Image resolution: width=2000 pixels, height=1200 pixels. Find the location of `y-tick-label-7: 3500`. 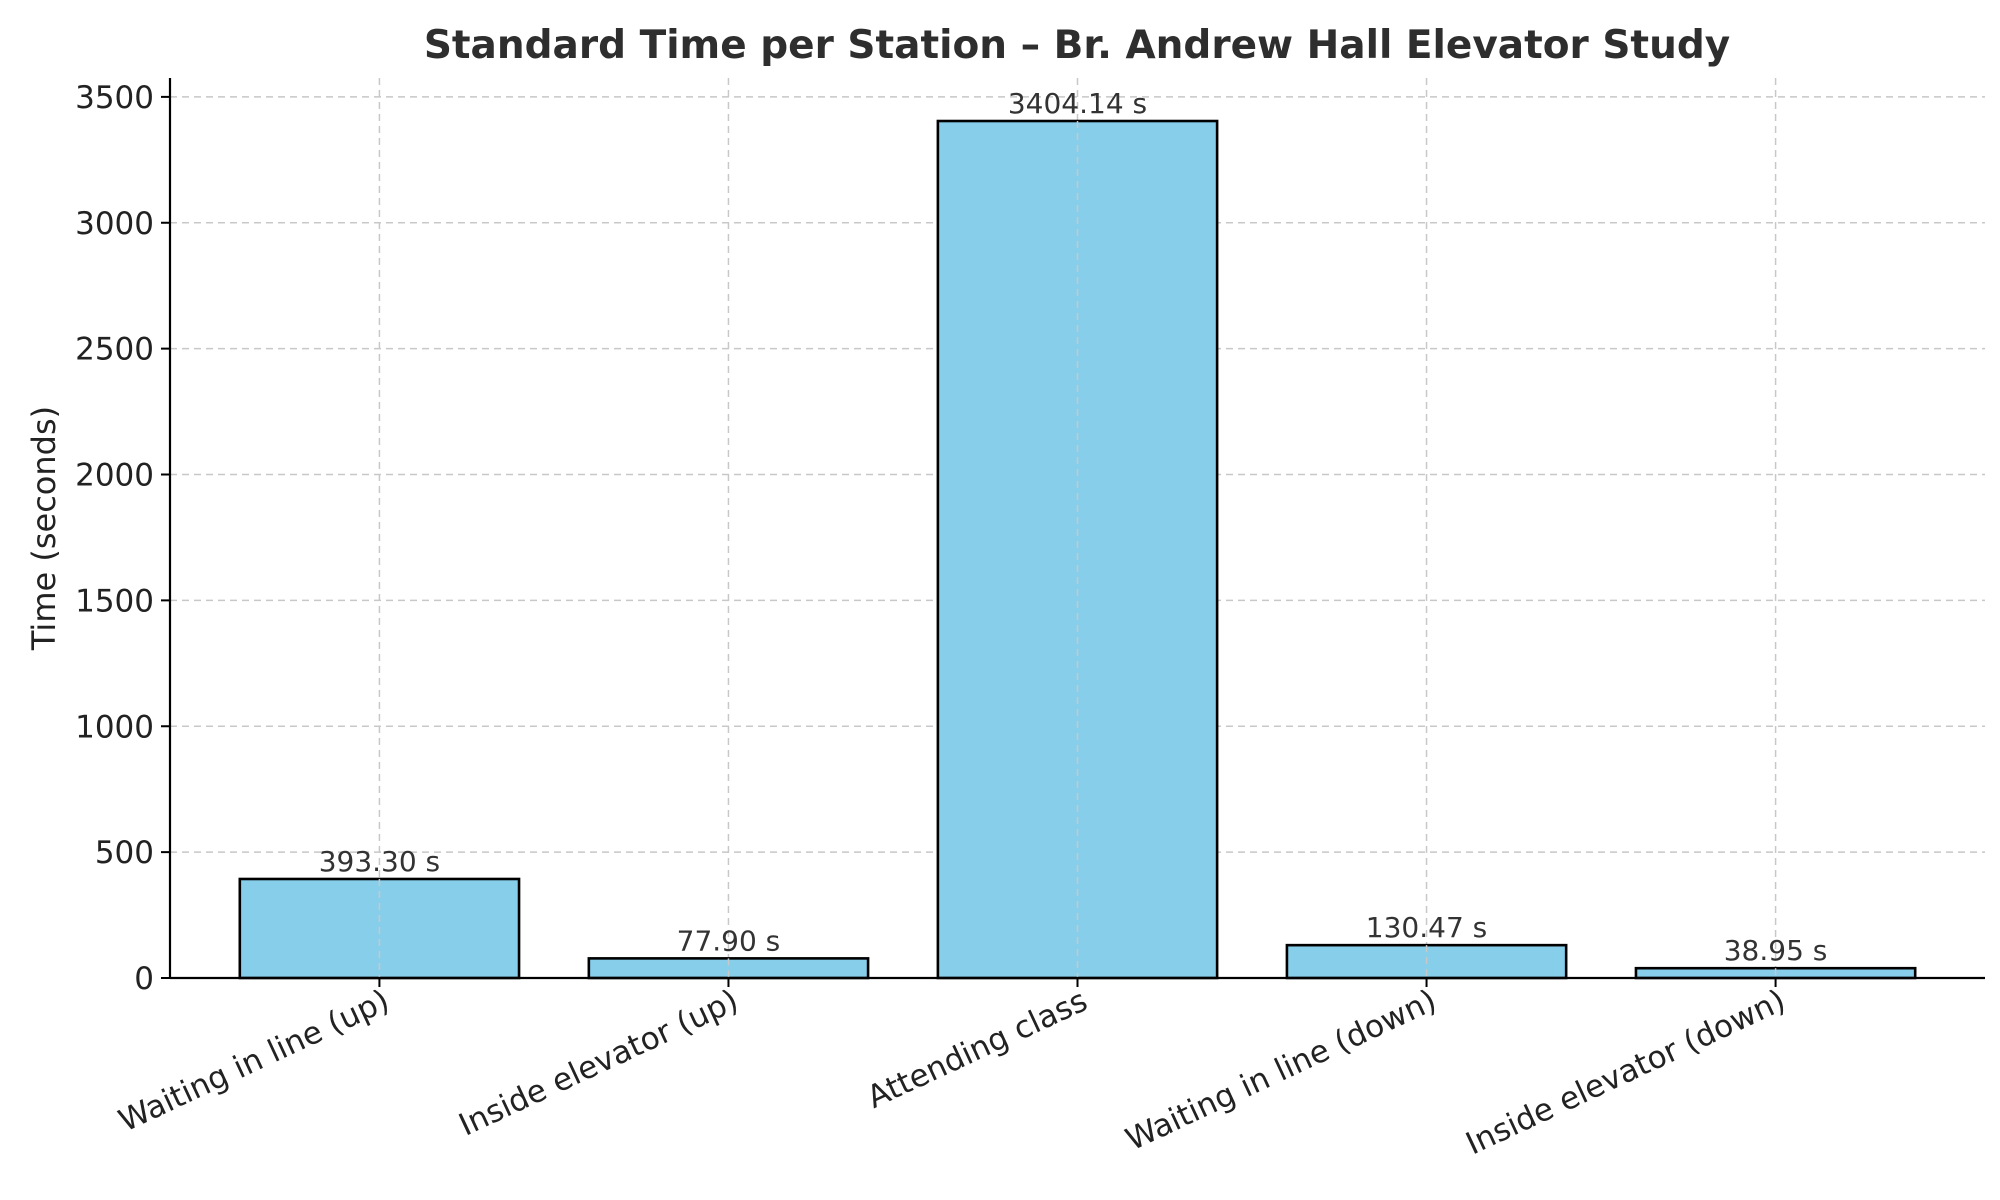

y-tick-label-7: 3500 is located at coordinates (114, 98).